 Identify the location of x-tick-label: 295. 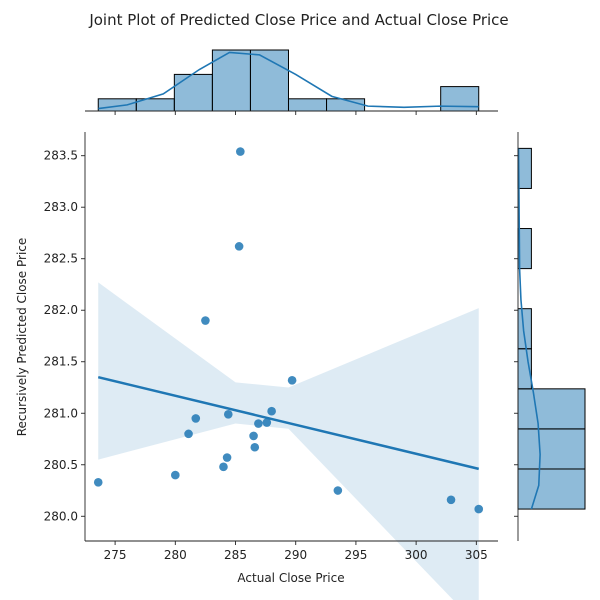
(355, 555).